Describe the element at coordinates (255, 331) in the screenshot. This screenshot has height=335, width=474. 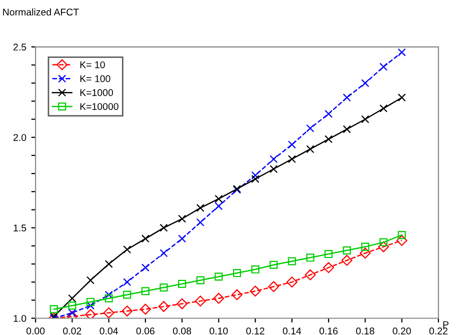
I see `x-tick-label: 0.12` at that location.